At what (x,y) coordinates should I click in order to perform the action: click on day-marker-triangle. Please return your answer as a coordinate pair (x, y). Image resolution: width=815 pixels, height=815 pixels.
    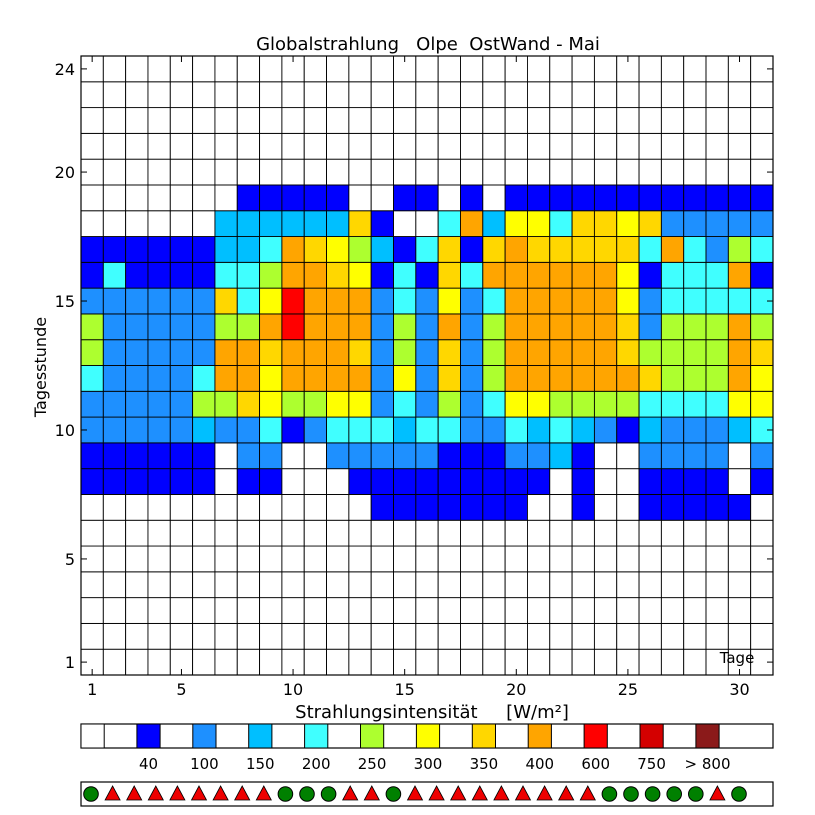
    Looking at the image, I should click on (155, 793).